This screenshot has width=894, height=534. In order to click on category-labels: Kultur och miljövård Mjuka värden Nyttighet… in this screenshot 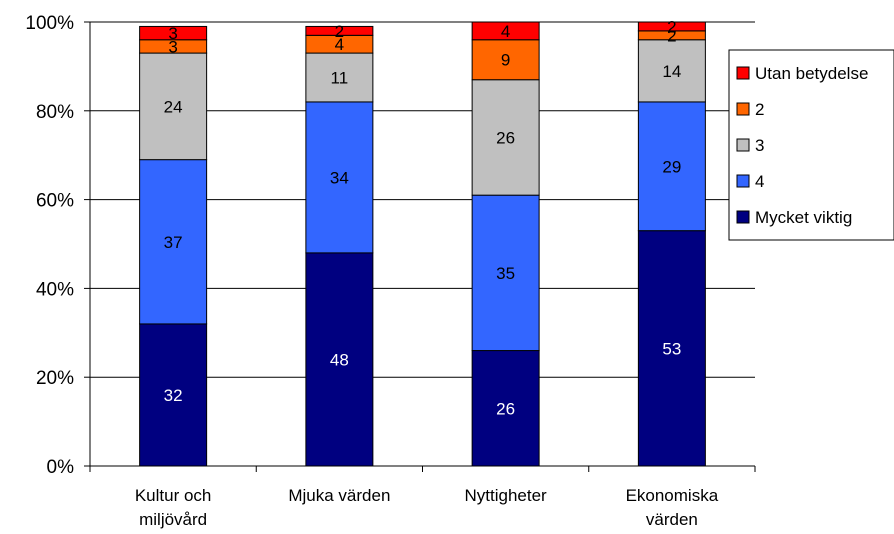, I will do `click(427, 507)`.